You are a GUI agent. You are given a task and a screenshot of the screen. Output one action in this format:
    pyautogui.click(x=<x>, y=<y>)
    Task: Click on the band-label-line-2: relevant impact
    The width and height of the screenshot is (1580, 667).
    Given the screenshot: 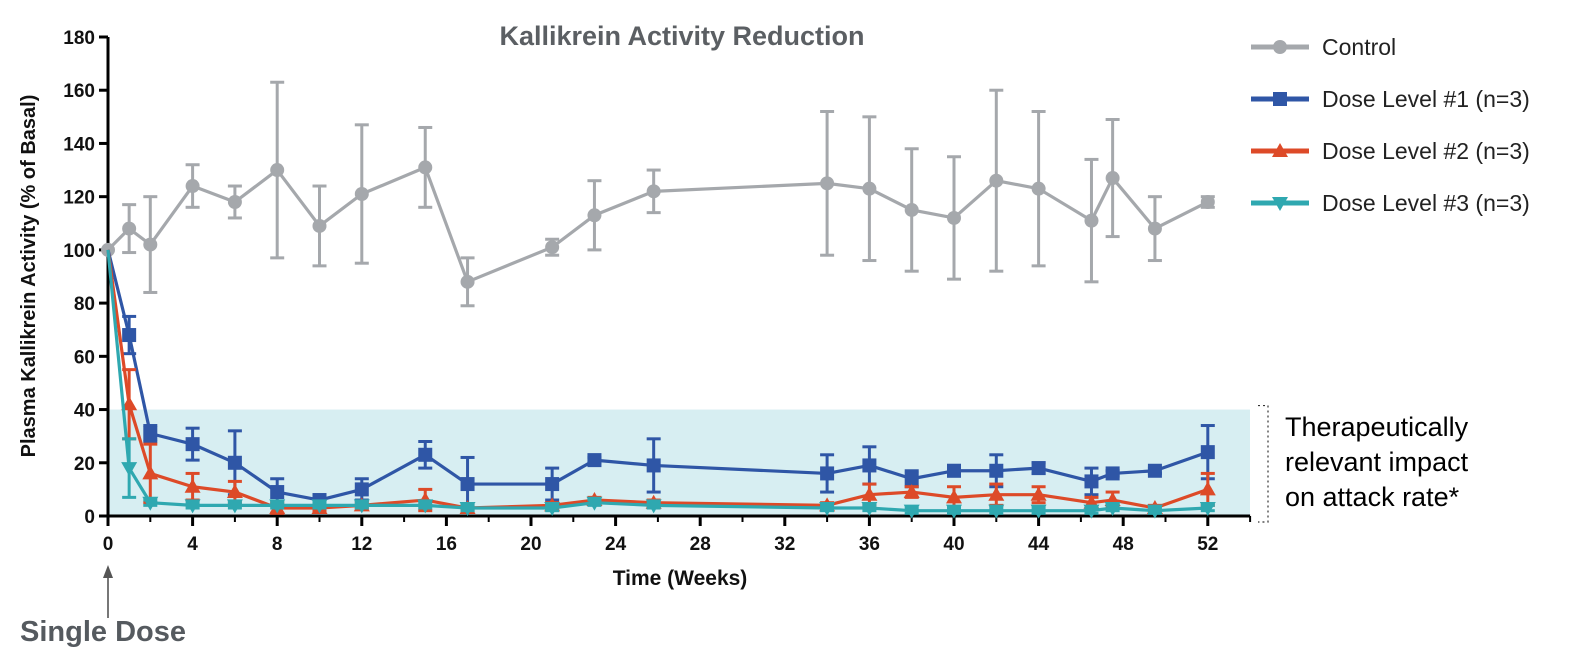 What is the action you would take?
    pyautogui.click(x=1377, y=462)
    